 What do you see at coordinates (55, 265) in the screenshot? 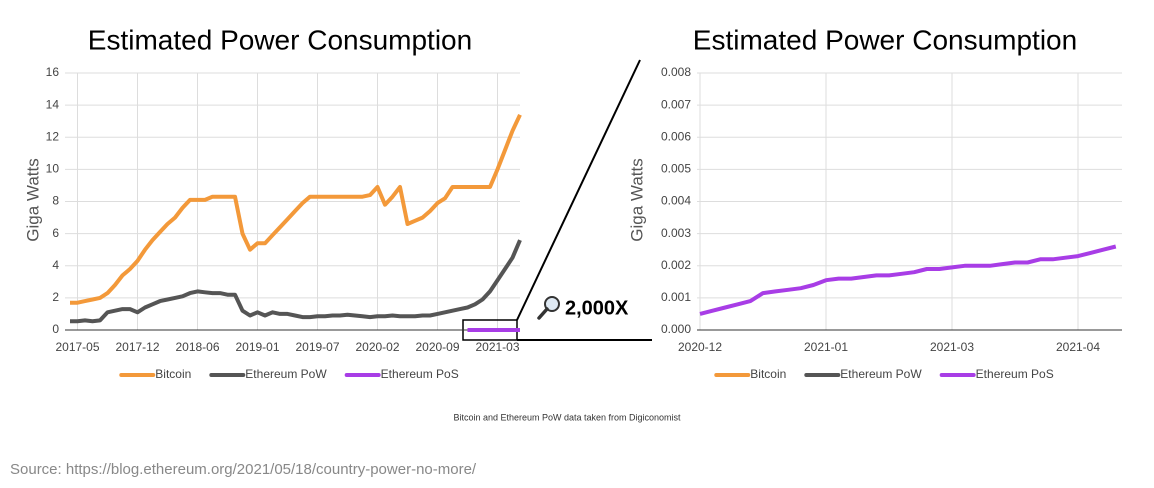
I see `y-tick-label: 4` at bounding box center [55, 265].